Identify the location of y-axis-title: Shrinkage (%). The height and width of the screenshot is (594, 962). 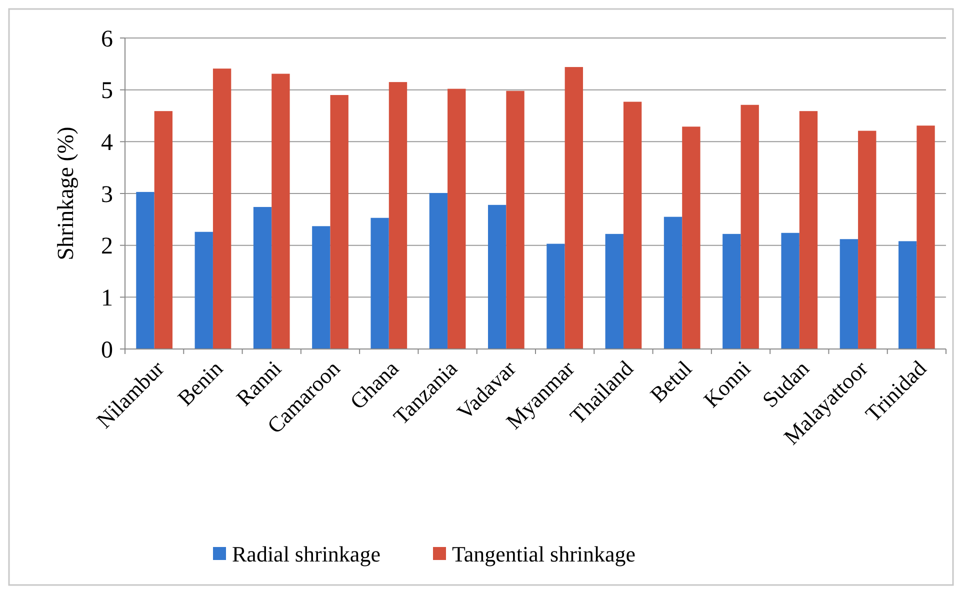
(65, 193).